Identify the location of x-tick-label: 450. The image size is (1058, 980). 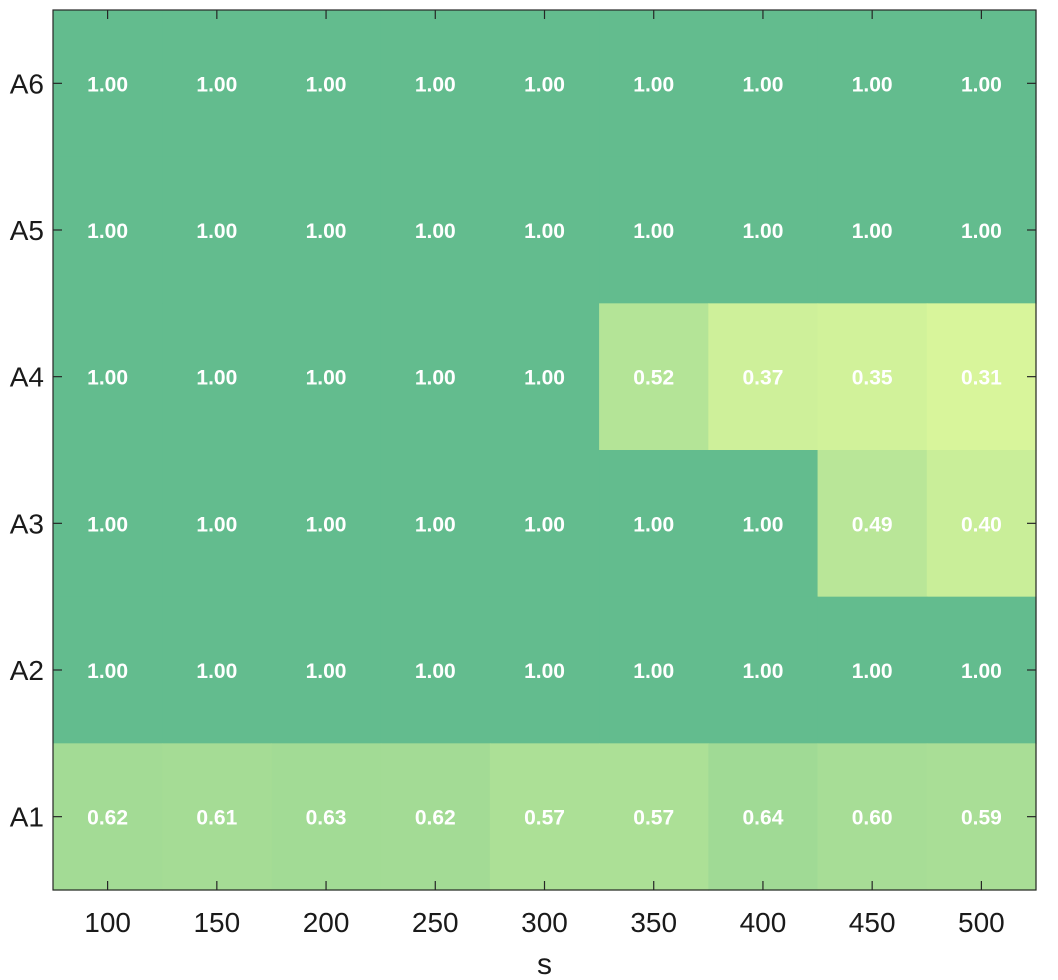
(872, 922).